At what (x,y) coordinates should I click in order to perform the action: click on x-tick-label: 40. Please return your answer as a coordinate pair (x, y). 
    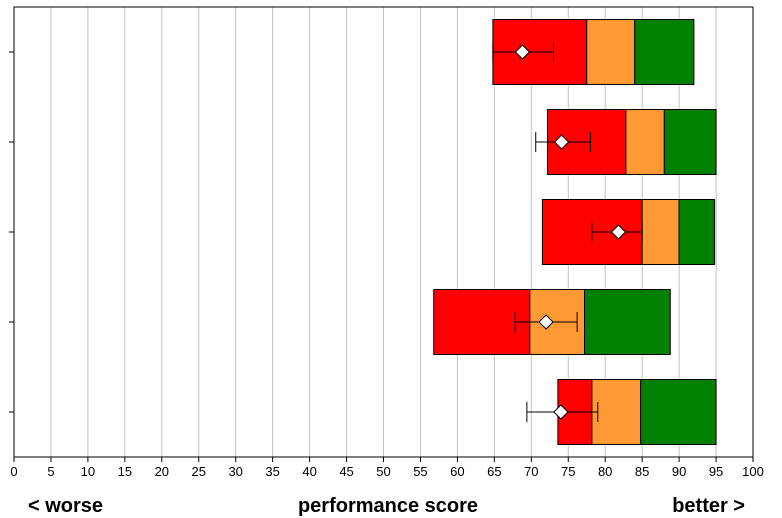
    Looking at the image, I should click on (309, 471).